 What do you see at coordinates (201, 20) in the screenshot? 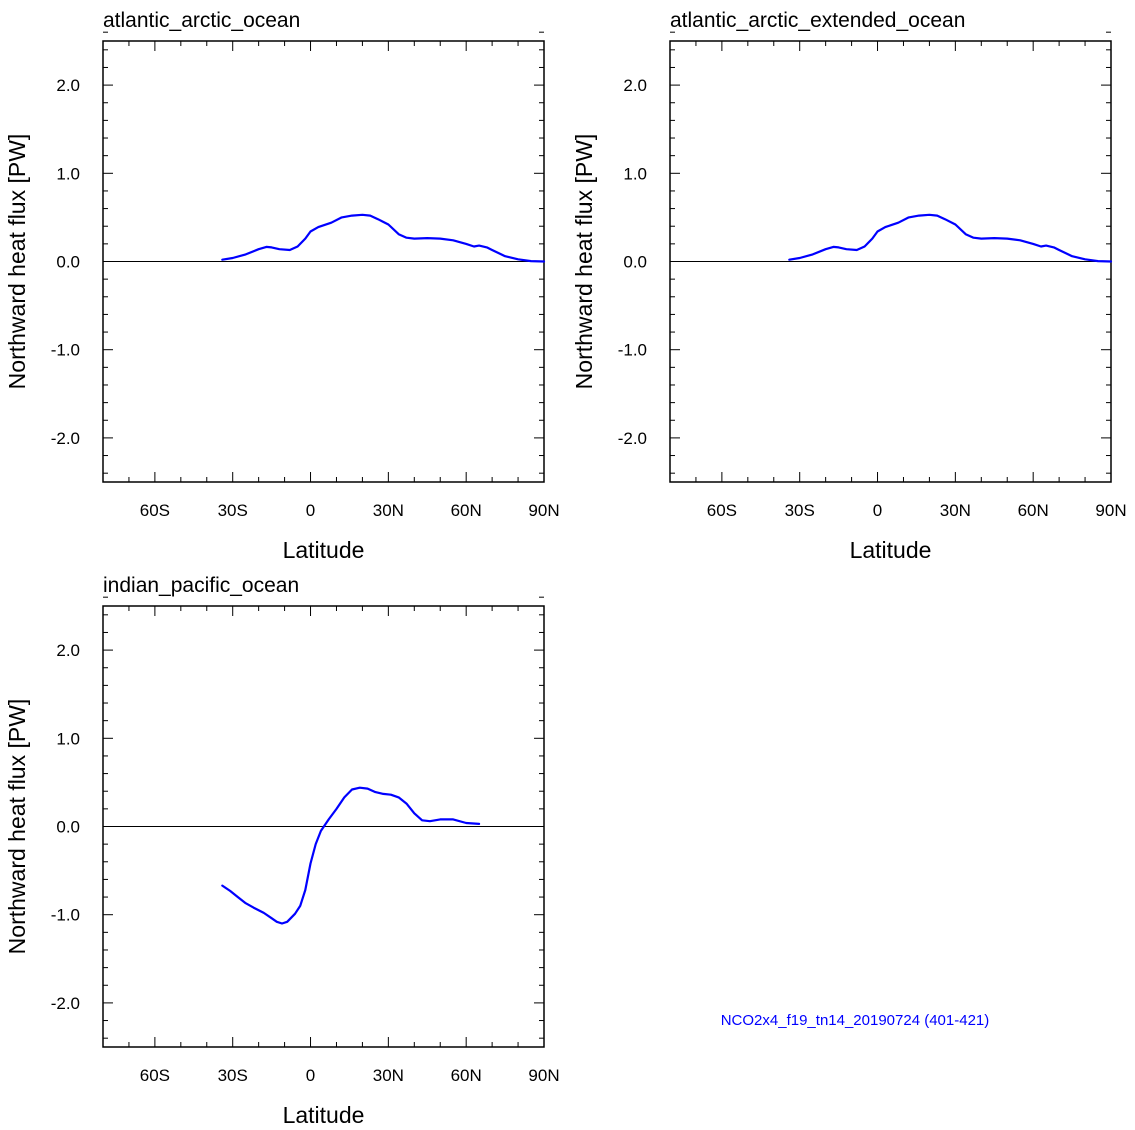
I see `chart-title: atlantic_arctic_ocean` at bounding box center [201, 20].